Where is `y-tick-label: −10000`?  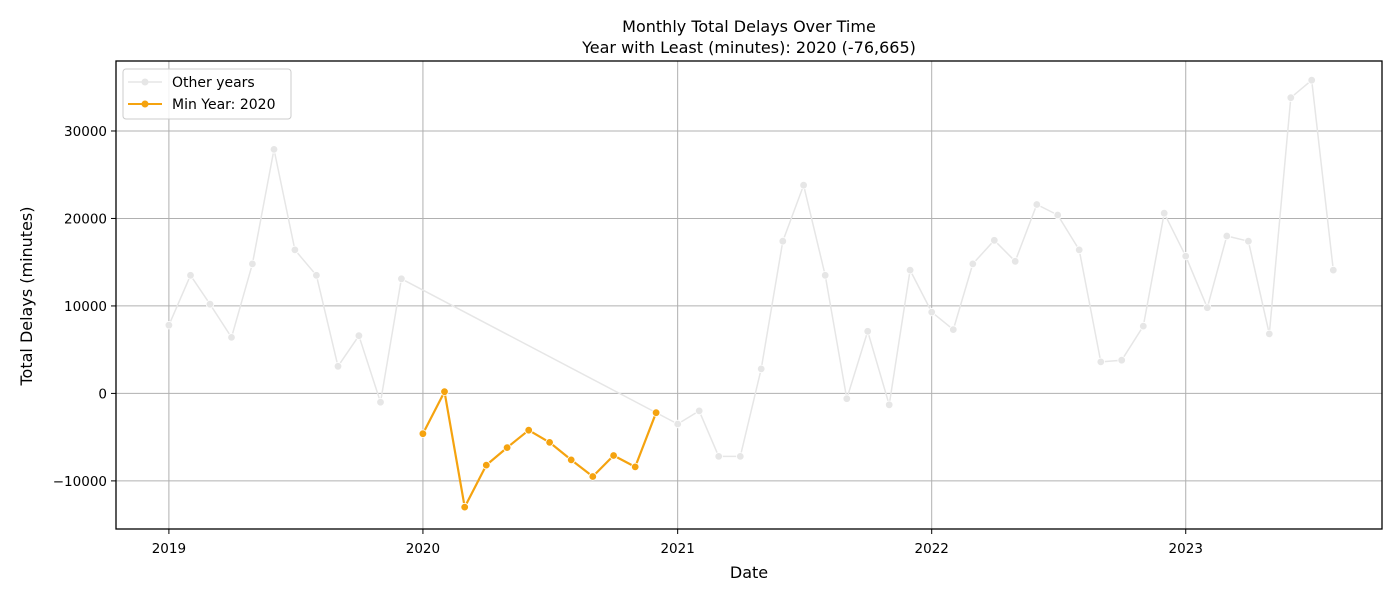 y-tick-label: −10000 is located at coordinates (80, 482).